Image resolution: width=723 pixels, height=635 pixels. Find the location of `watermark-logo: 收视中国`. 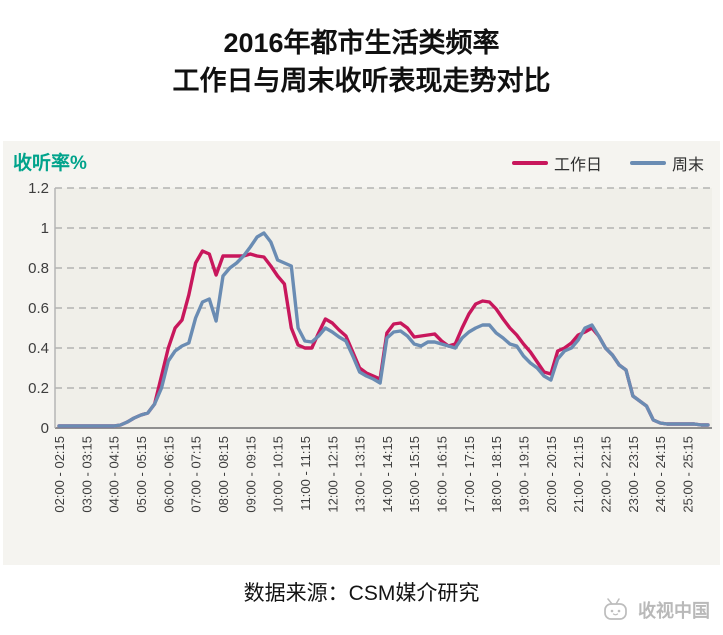

watermark-logo: 收视中国 is located at coordinates (656, 610).